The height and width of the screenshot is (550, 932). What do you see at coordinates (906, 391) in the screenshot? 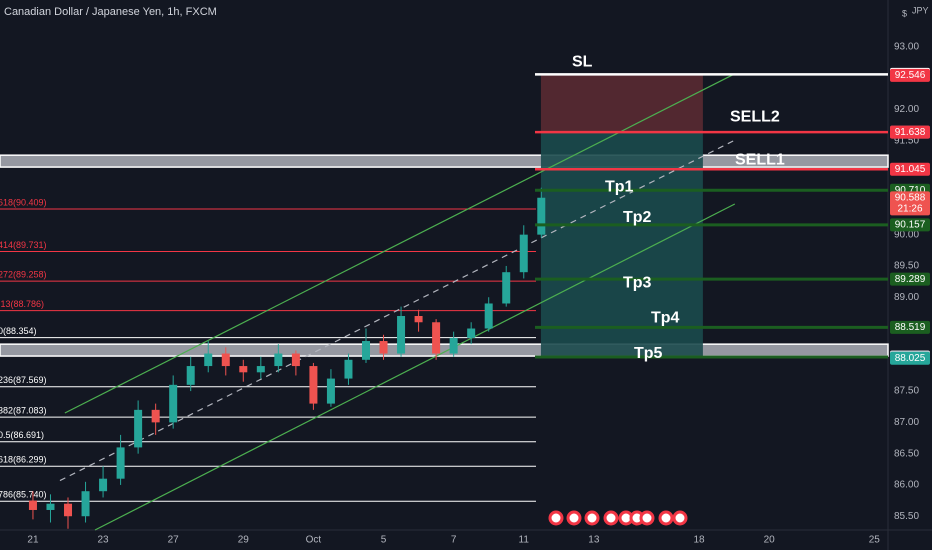
I see `y-tick-label: 87.50` at bounding box center [906, 391].